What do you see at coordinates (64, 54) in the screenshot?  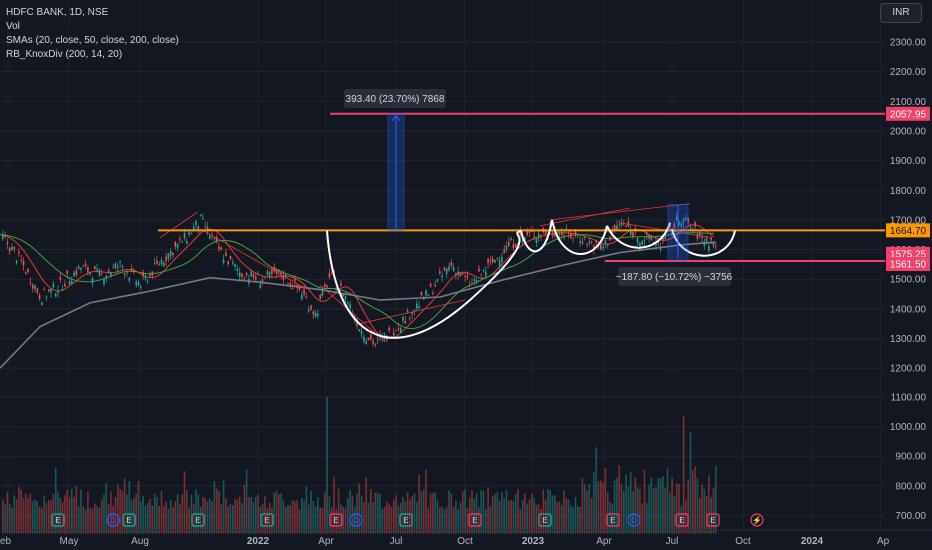 I see `indicator-knoxdiv: RB_KnoxDiv (200, 14, 20)` at bounding box center [64, 54].